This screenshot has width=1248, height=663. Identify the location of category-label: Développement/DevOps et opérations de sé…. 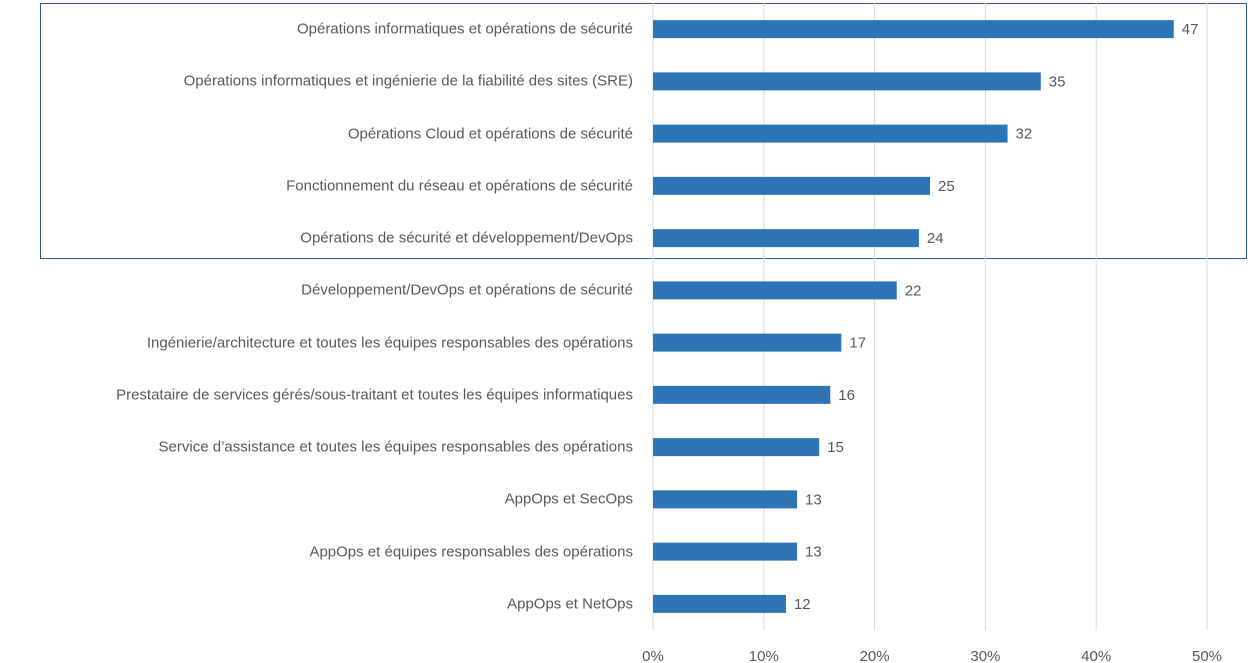
(467, 290).